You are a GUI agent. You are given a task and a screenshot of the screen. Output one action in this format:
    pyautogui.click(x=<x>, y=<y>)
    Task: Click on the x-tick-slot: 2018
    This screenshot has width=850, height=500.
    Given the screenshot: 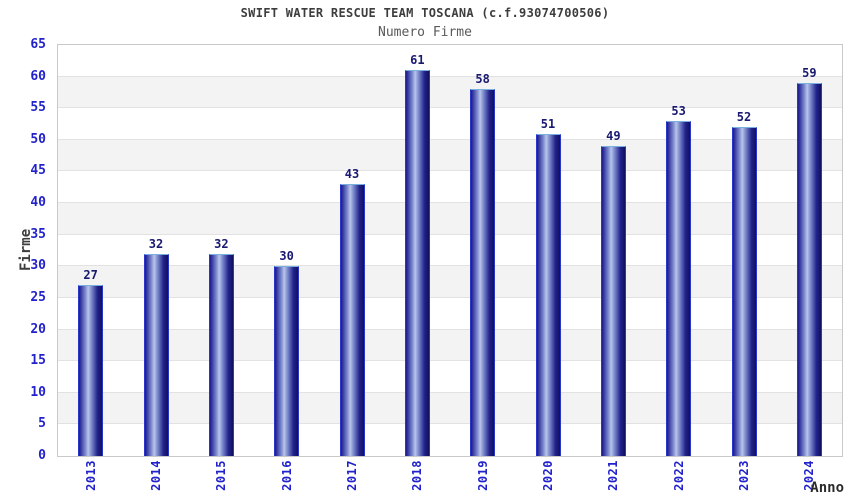 What is the action you would take?
    pyautogui.click(x=417, y=479)
    